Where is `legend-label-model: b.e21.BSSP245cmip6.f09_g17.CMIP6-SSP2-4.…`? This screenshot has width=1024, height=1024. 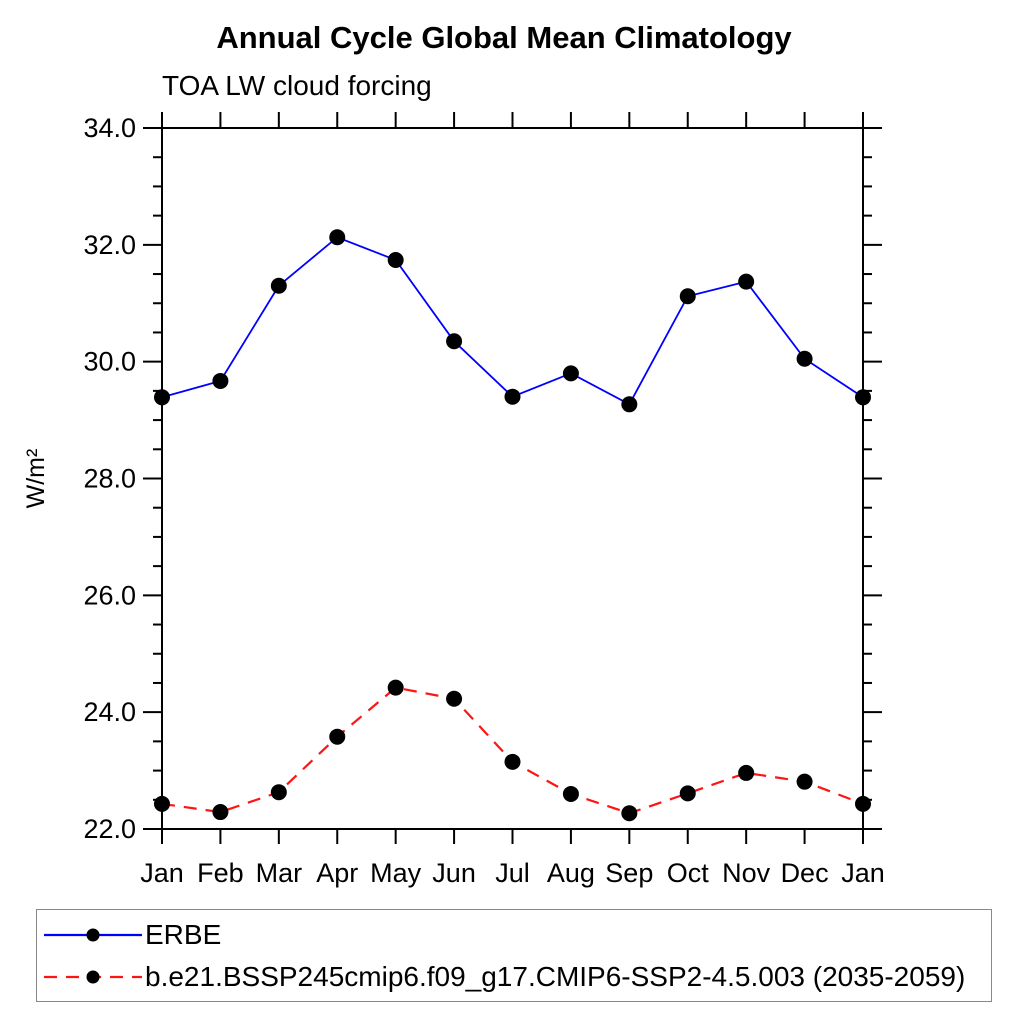 legend-label-model: b.e21.BSSP245cmip6.f09_g17.CMIP6-SSP2-4.… is located at coordinates (555, 976).